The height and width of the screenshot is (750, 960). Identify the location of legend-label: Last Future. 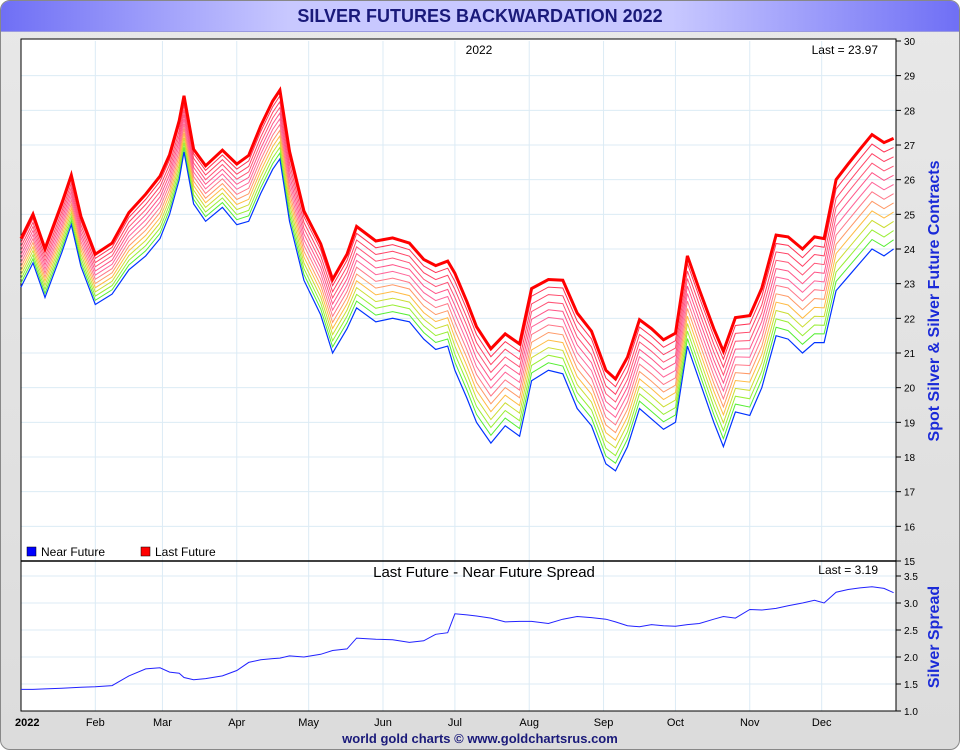
(185, 552).